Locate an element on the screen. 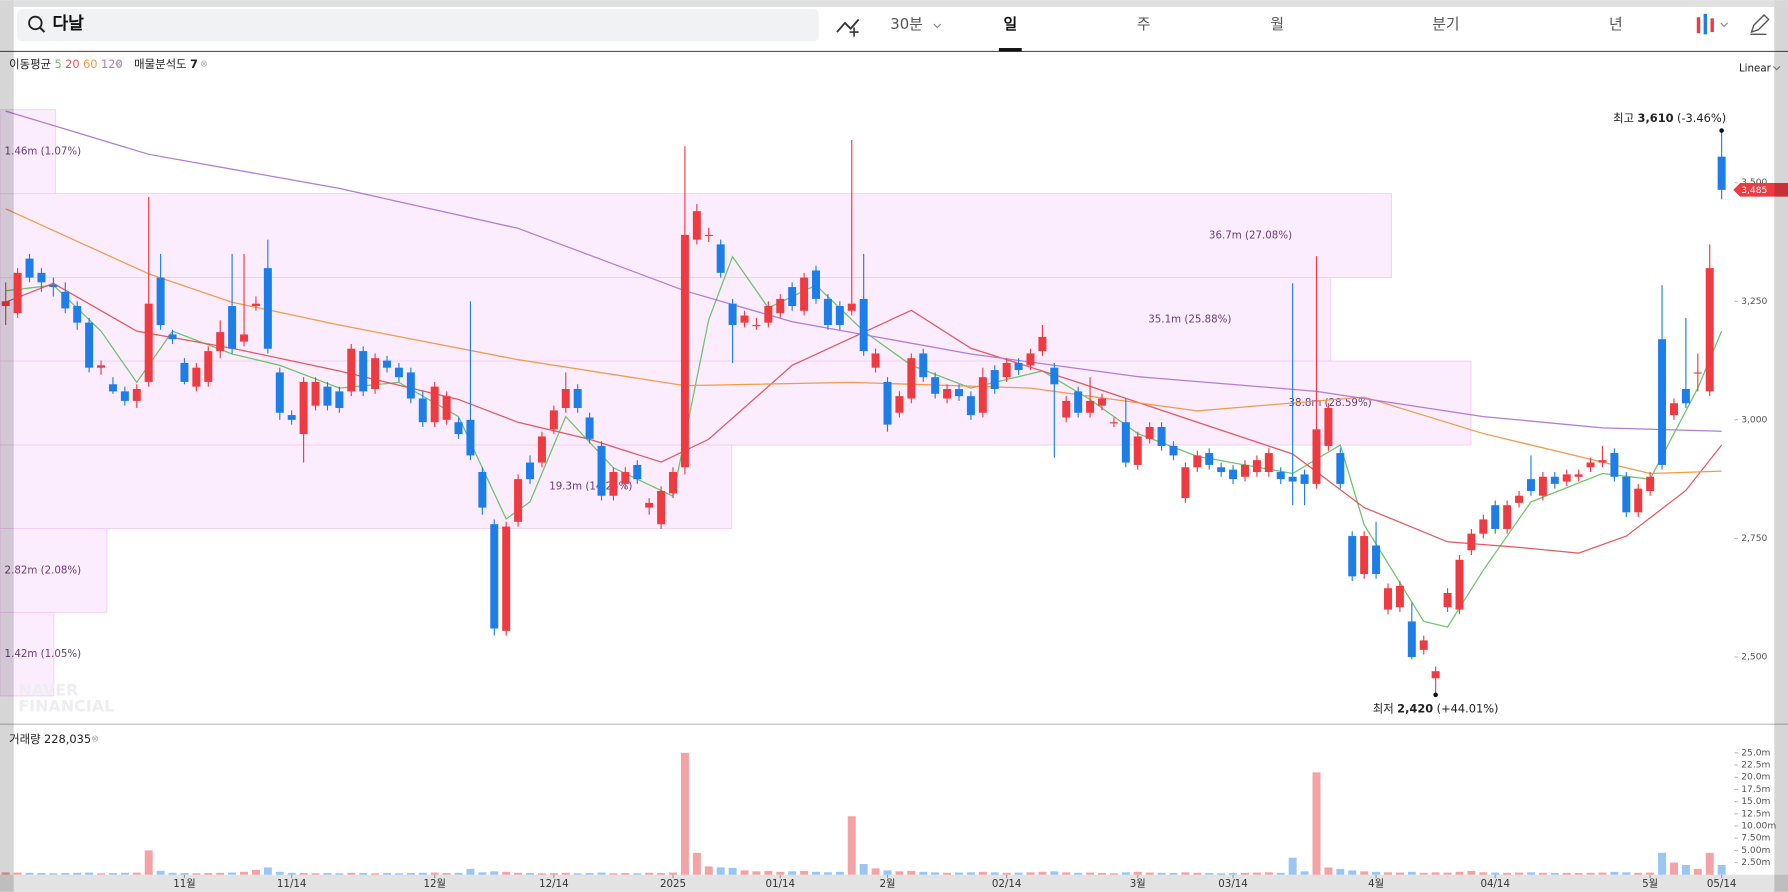 The height and width of the screenshot is (892, 1788). search-box is located at coordinates (418, 25).